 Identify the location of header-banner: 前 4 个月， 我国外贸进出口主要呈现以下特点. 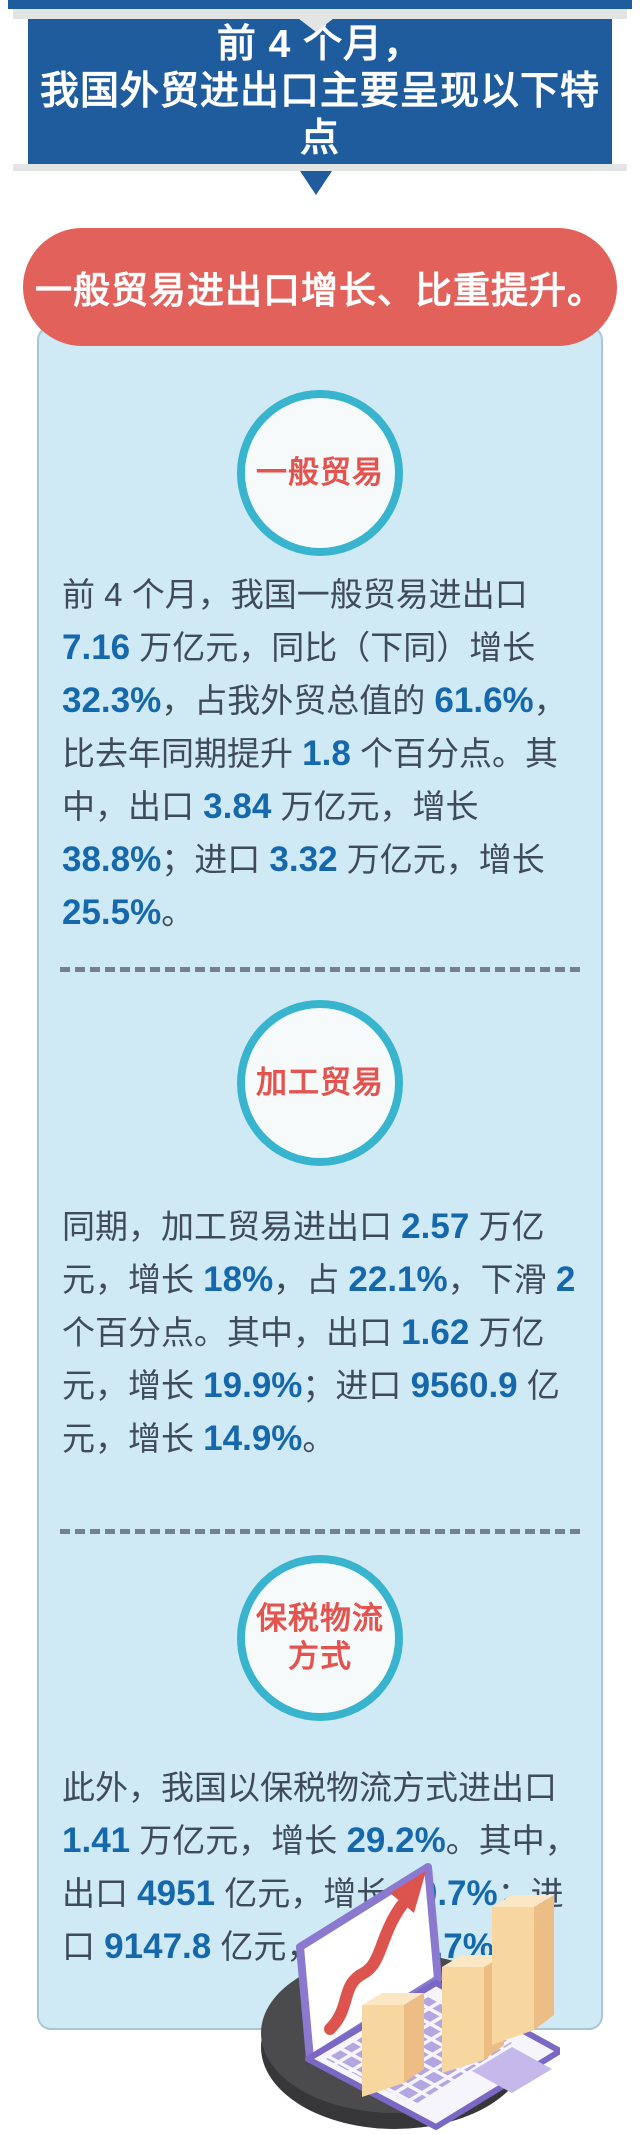
(320, 91).